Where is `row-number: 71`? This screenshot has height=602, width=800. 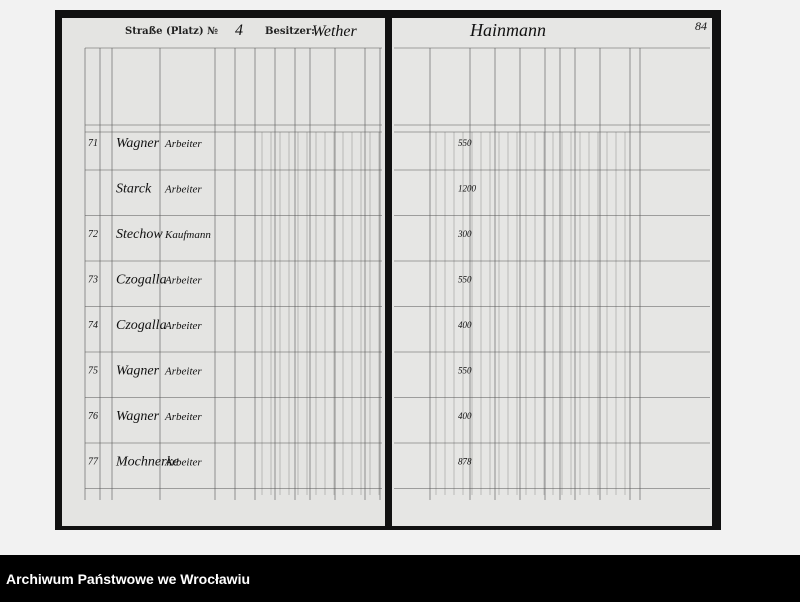
row-number: 71 is located at coordinates (93, 143).